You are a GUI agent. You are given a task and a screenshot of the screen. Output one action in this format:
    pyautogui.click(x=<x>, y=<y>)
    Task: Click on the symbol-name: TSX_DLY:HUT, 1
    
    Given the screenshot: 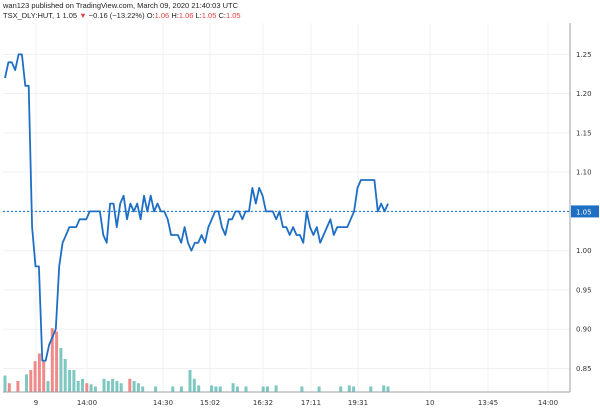 What is the action you would take?
    pyautogui.click(x=32, y=15)
    